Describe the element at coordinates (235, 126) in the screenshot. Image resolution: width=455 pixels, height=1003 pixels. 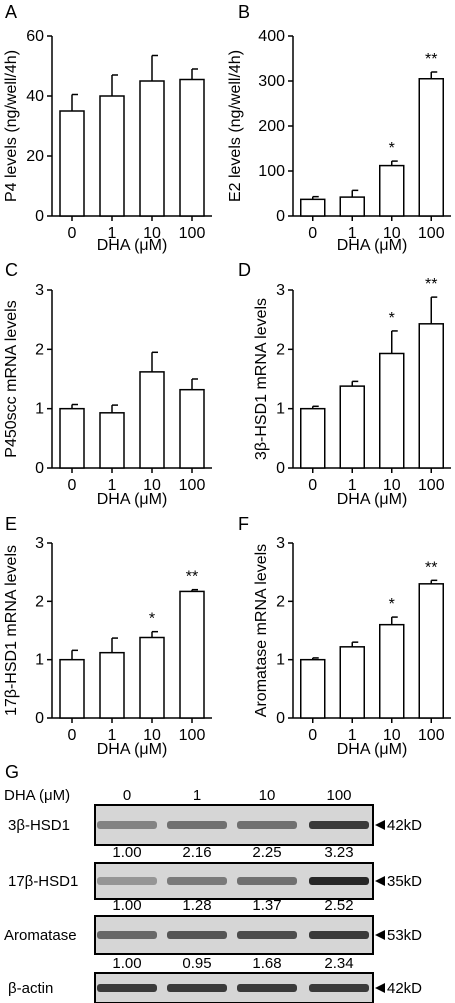
I see `y-axis-label: E2 levels (ng/well/4h)` at that location.